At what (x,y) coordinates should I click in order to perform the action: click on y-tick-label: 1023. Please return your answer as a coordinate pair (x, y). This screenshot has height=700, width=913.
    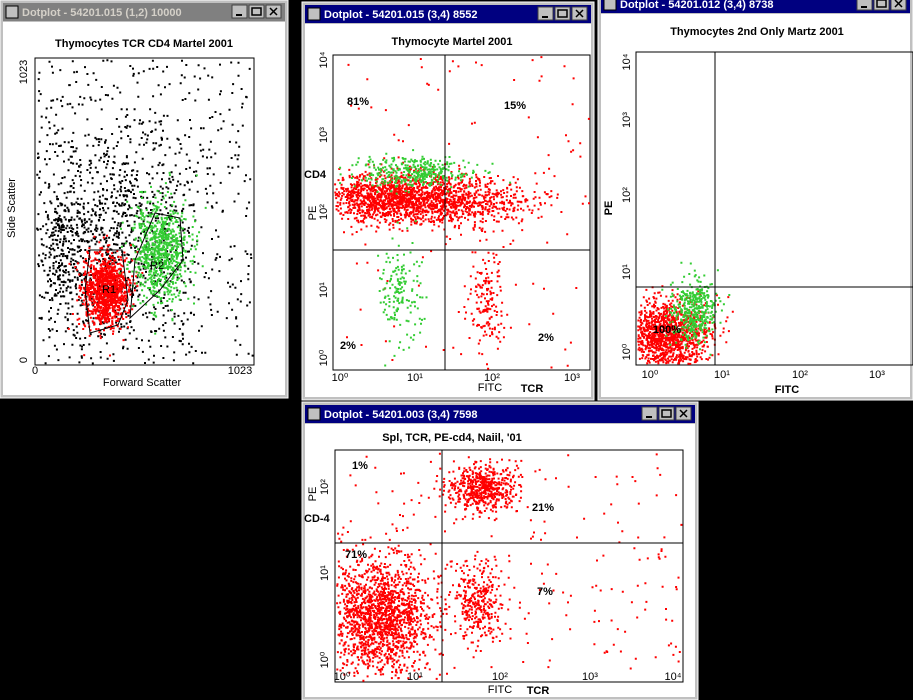
    Looking at the image, I should click on (24, 72).